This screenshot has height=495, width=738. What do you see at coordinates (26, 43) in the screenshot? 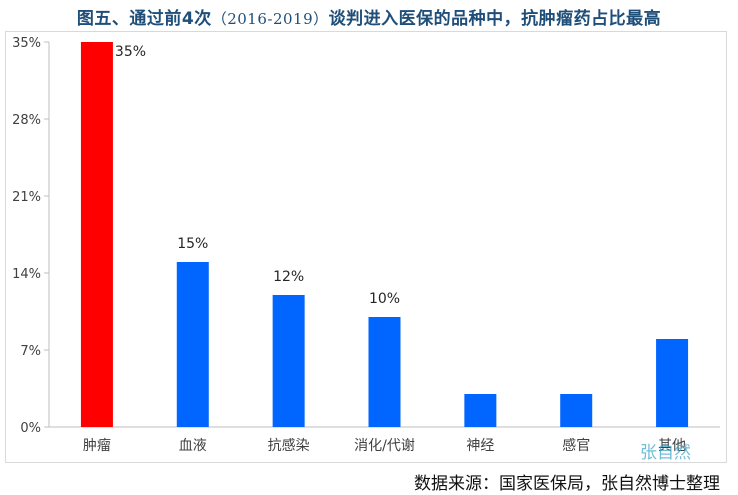
I see `y-tick-label: 35%` at bounding box center [26, 43].